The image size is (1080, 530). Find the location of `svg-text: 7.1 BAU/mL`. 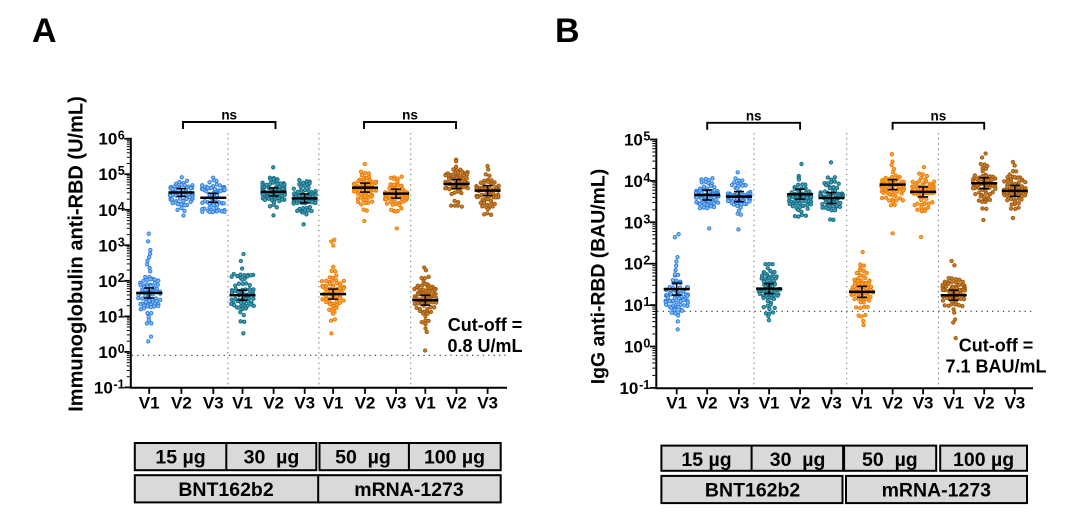

svg-text: 7.1 BAU/mL is located at coordinates (995, 367).